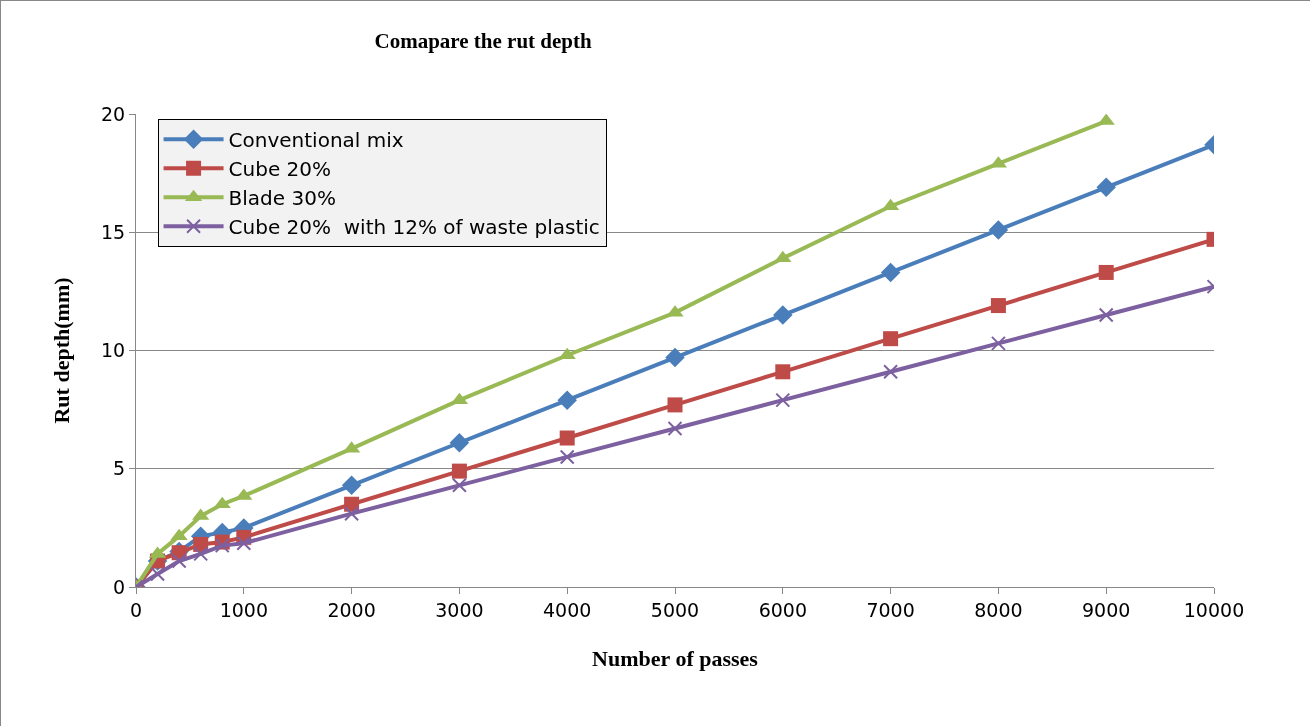  What do you see at coordinates (119, 586) in the screenshot?
I see `y-tick-label: 0` at bounding box center [119, 586].